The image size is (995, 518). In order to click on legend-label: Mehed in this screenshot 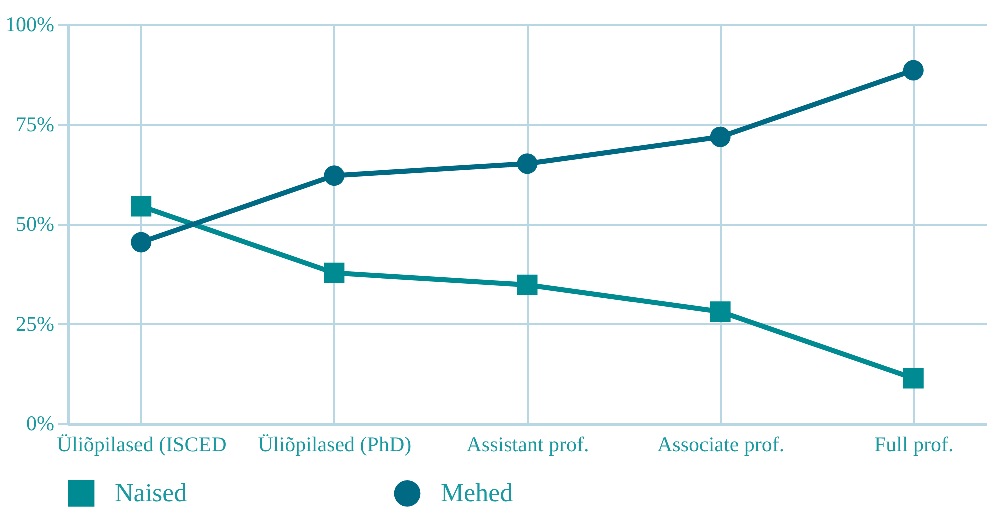, I will do `click(477, 493)`.